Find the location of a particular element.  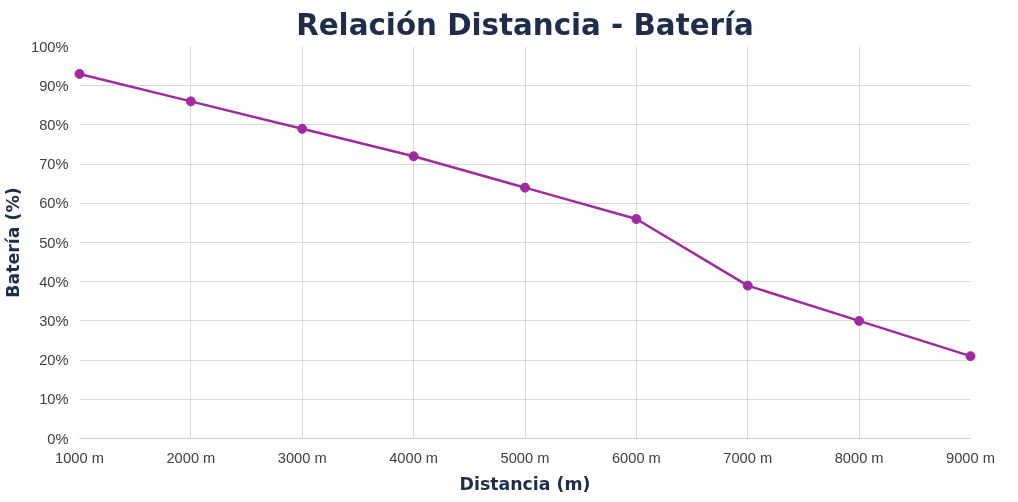

y-tick-label: 50% is located at coordinates (54, 242).